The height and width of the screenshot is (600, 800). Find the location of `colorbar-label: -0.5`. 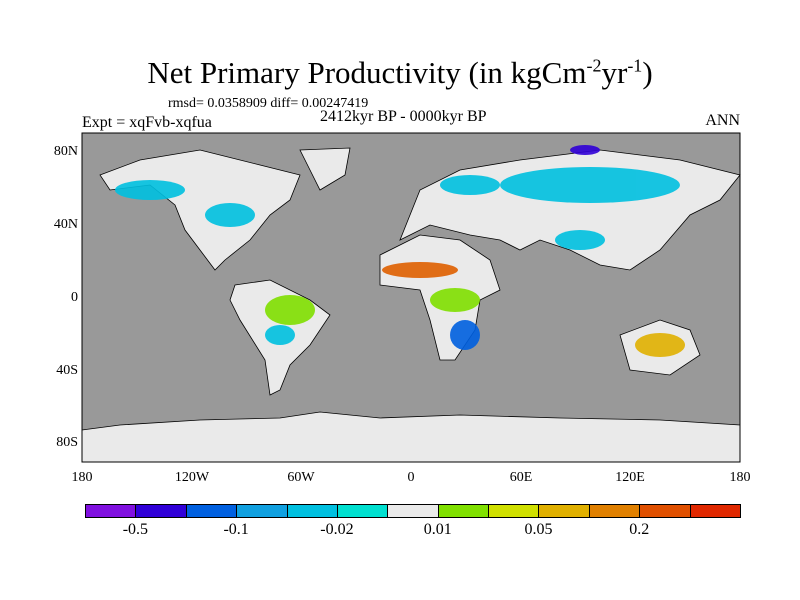

colorbar-label: -0.5 is located at coordinates (135, 529).